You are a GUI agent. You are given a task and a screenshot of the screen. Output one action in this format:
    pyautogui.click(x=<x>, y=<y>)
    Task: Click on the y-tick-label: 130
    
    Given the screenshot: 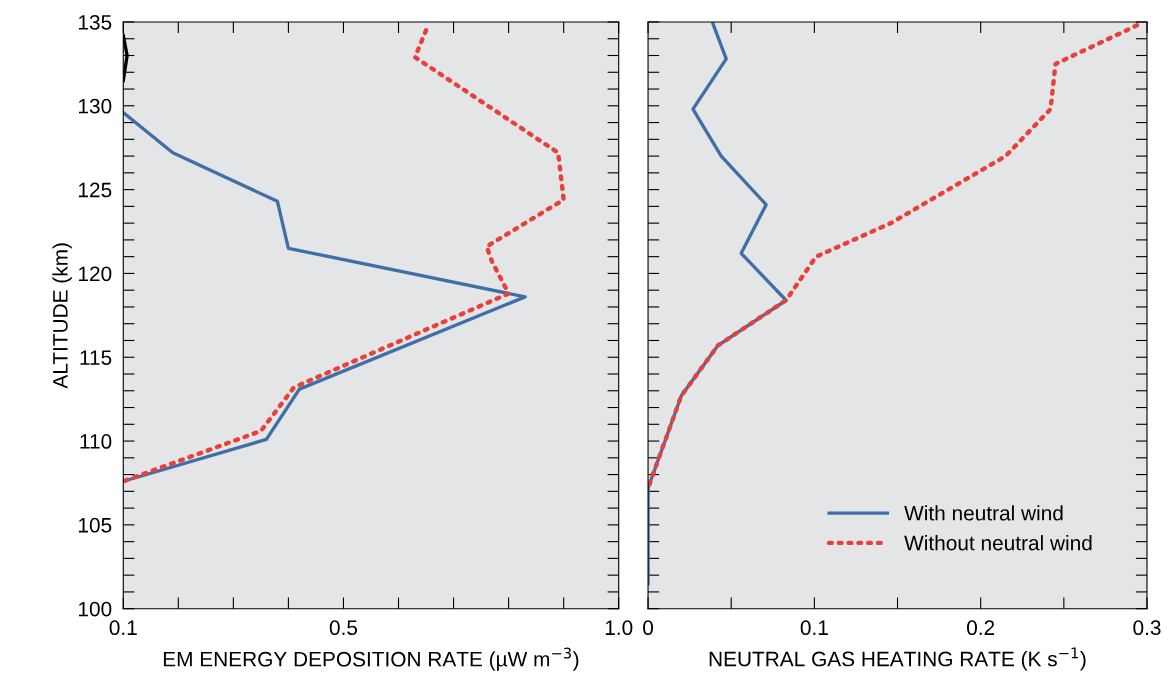 What is the action you would take?
    pyautogui.click(x=95, y=106)
    